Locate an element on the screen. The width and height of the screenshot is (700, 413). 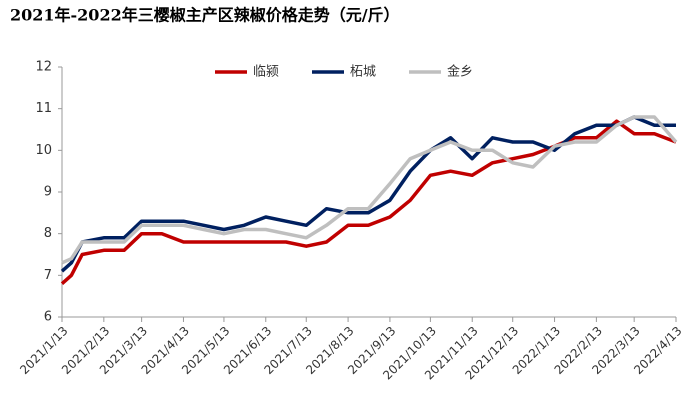
y-tick-label: 7 is located at coordinates (48, 275).